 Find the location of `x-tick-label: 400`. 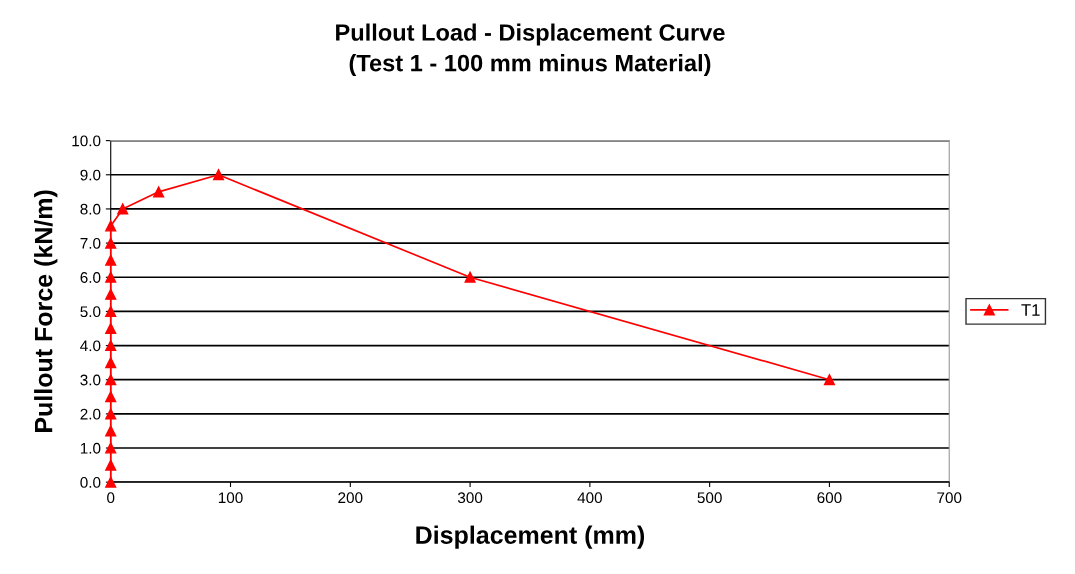

x-tick-label: 400 is located at coordinates (590, 498).